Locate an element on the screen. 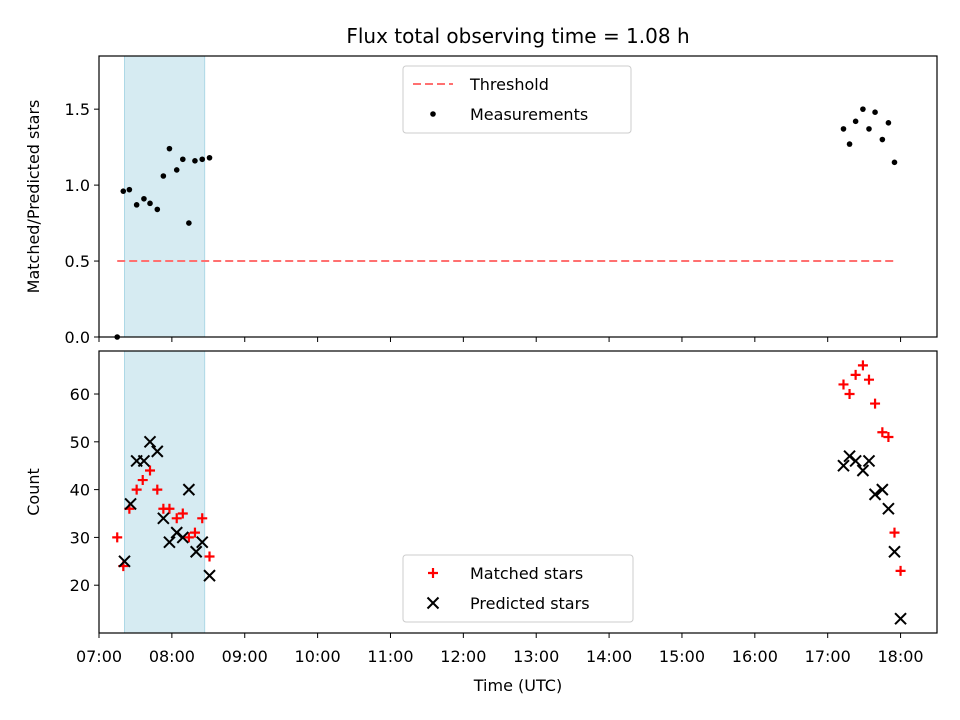 The width and height of the screenshot is (960, 720). legend-threshold-label: Threshold is located at coordinates (509, 84).